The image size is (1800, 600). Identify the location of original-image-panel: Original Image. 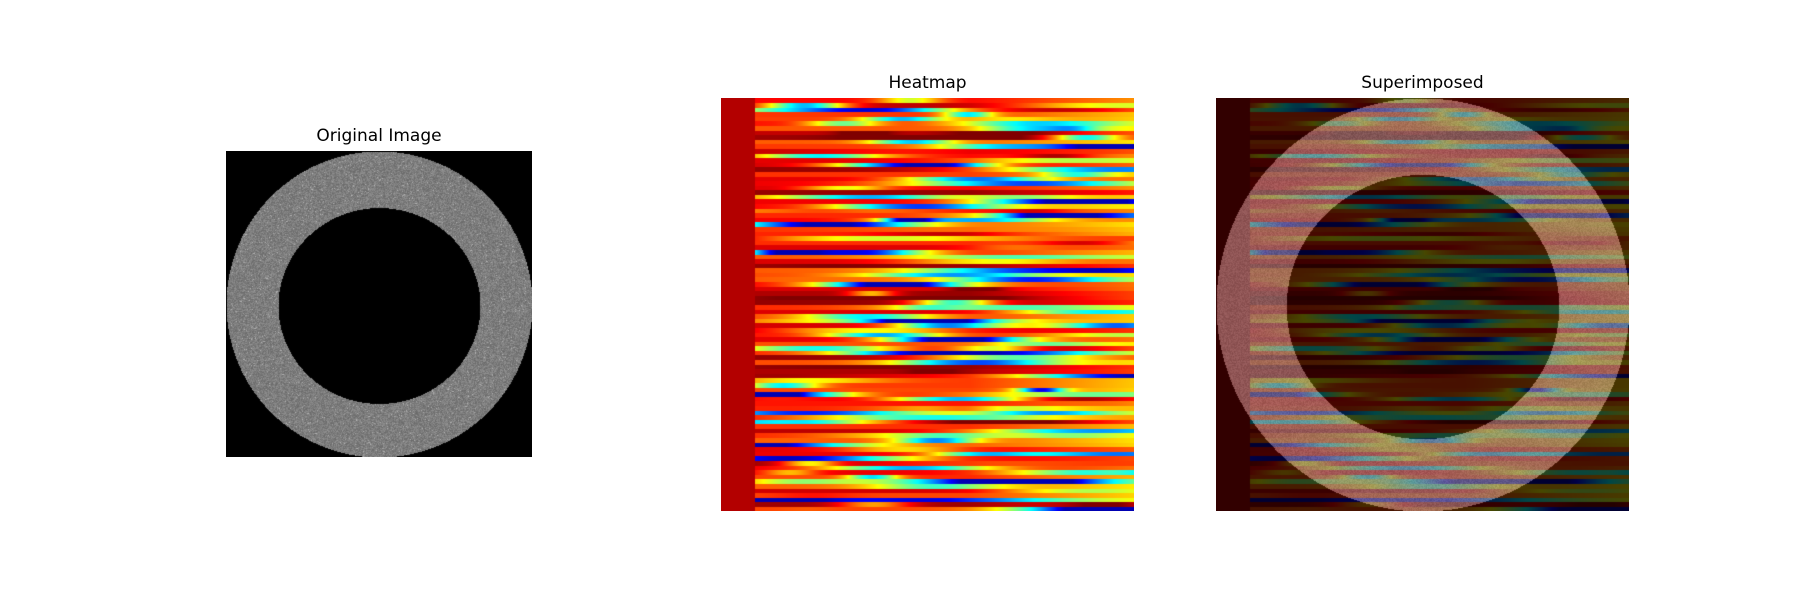
(379, 291).